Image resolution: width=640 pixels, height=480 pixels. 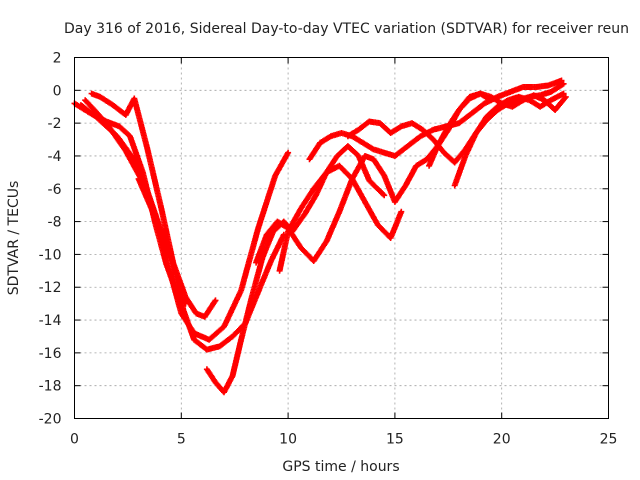 What do you see at coordinates (288, 440) in the screenshot?
I see `x-tick-label: 10` at bounding box center [288, 440].